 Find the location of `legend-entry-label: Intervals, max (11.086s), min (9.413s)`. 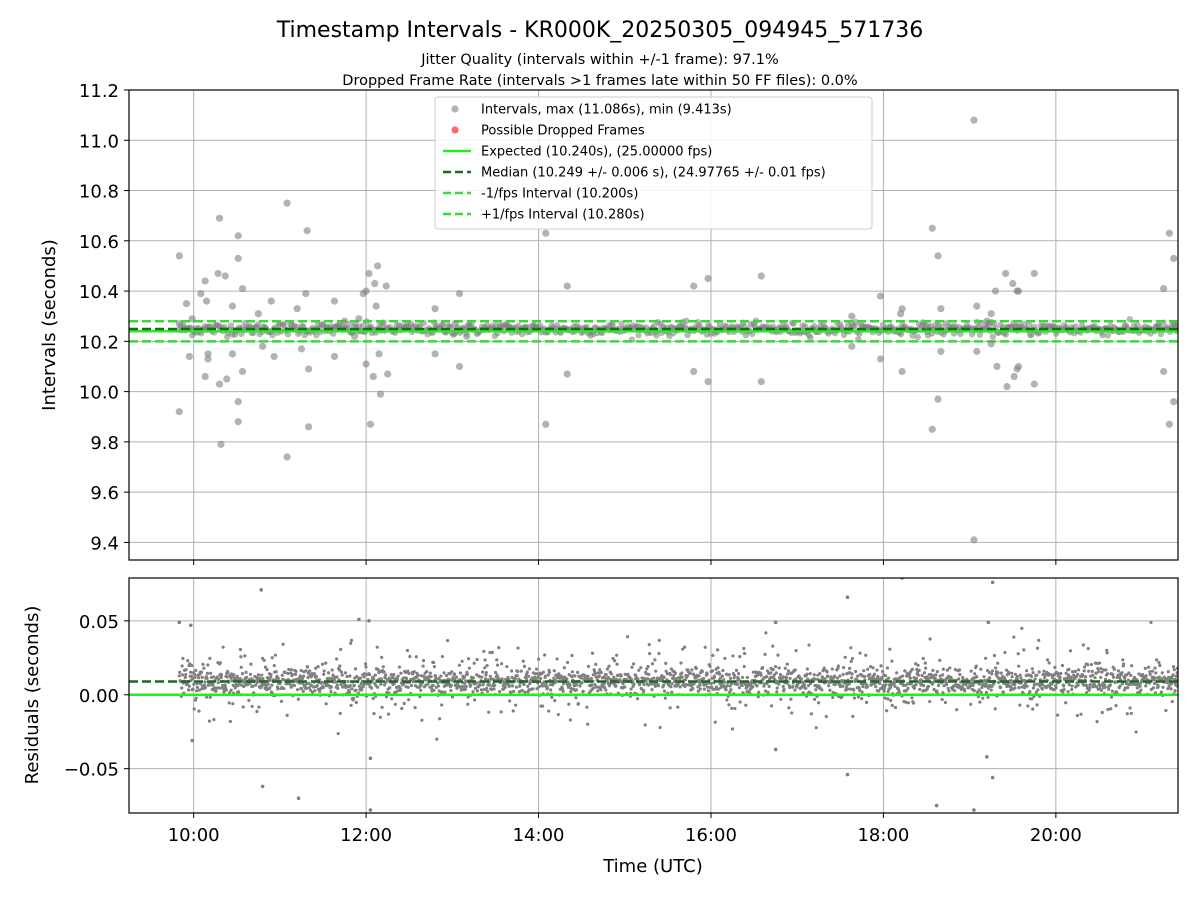

legend-entry-label: Intervals, max (11.086s), min (9.413s) is located at coordinates (606, 110).